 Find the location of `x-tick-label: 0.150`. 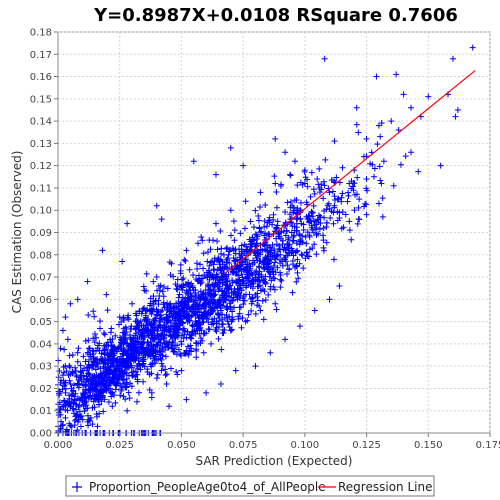

x-tick-label: 0.150 is located at coordinates (428, 445).